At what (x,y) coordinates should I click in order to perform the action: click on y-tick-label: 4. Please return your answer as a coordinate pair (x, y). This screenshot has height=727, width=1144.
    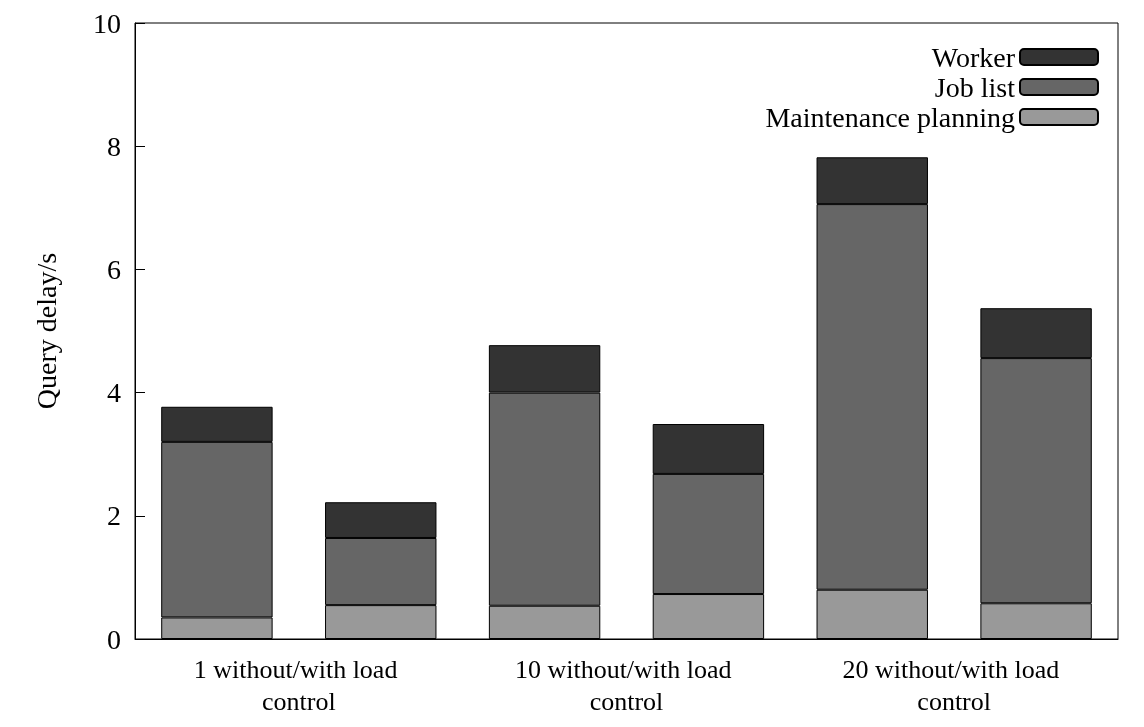
    Looking at the image, I should click on (114, 393).